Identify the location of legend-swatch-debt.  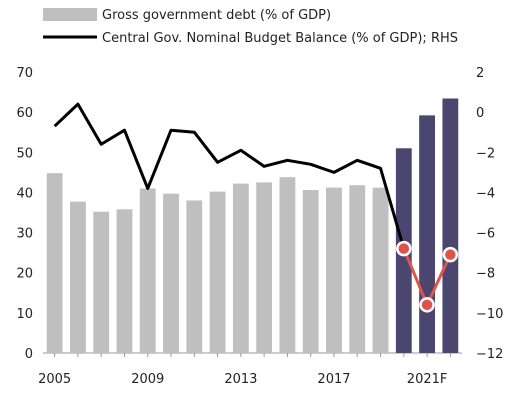
(70, 14).